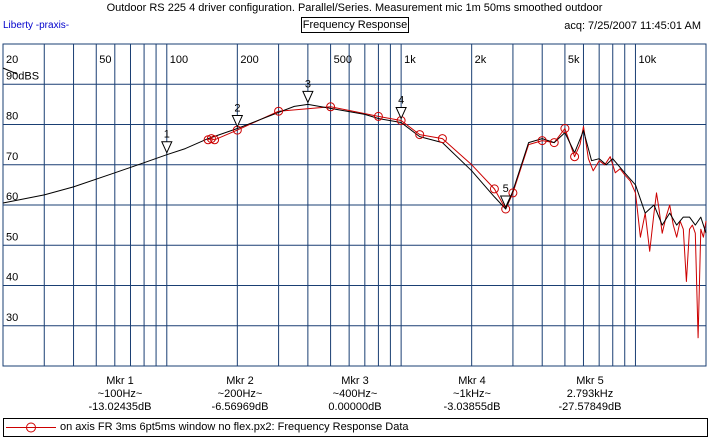 This screenshot has height=441, width=709. I want to click on x-tick-label: 1k, so click(410, 60).